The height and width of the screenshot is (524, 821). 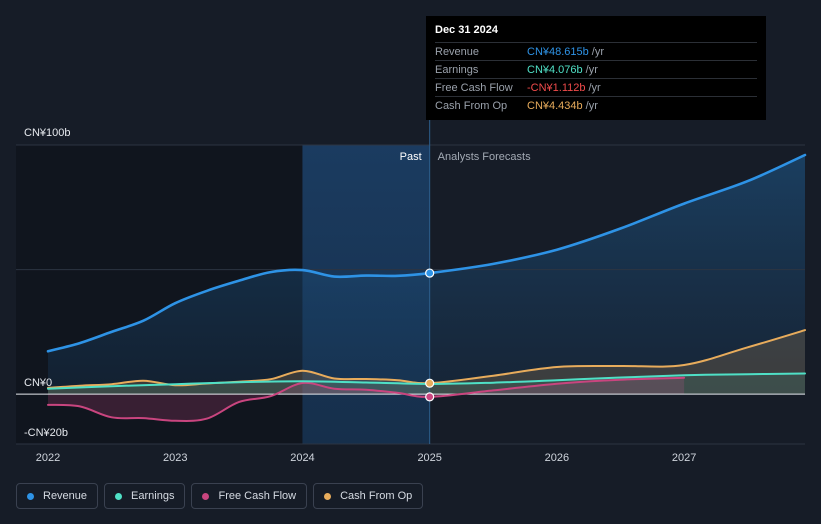 I want to click on legend-label: Earnings, so click(x=153, y=496).